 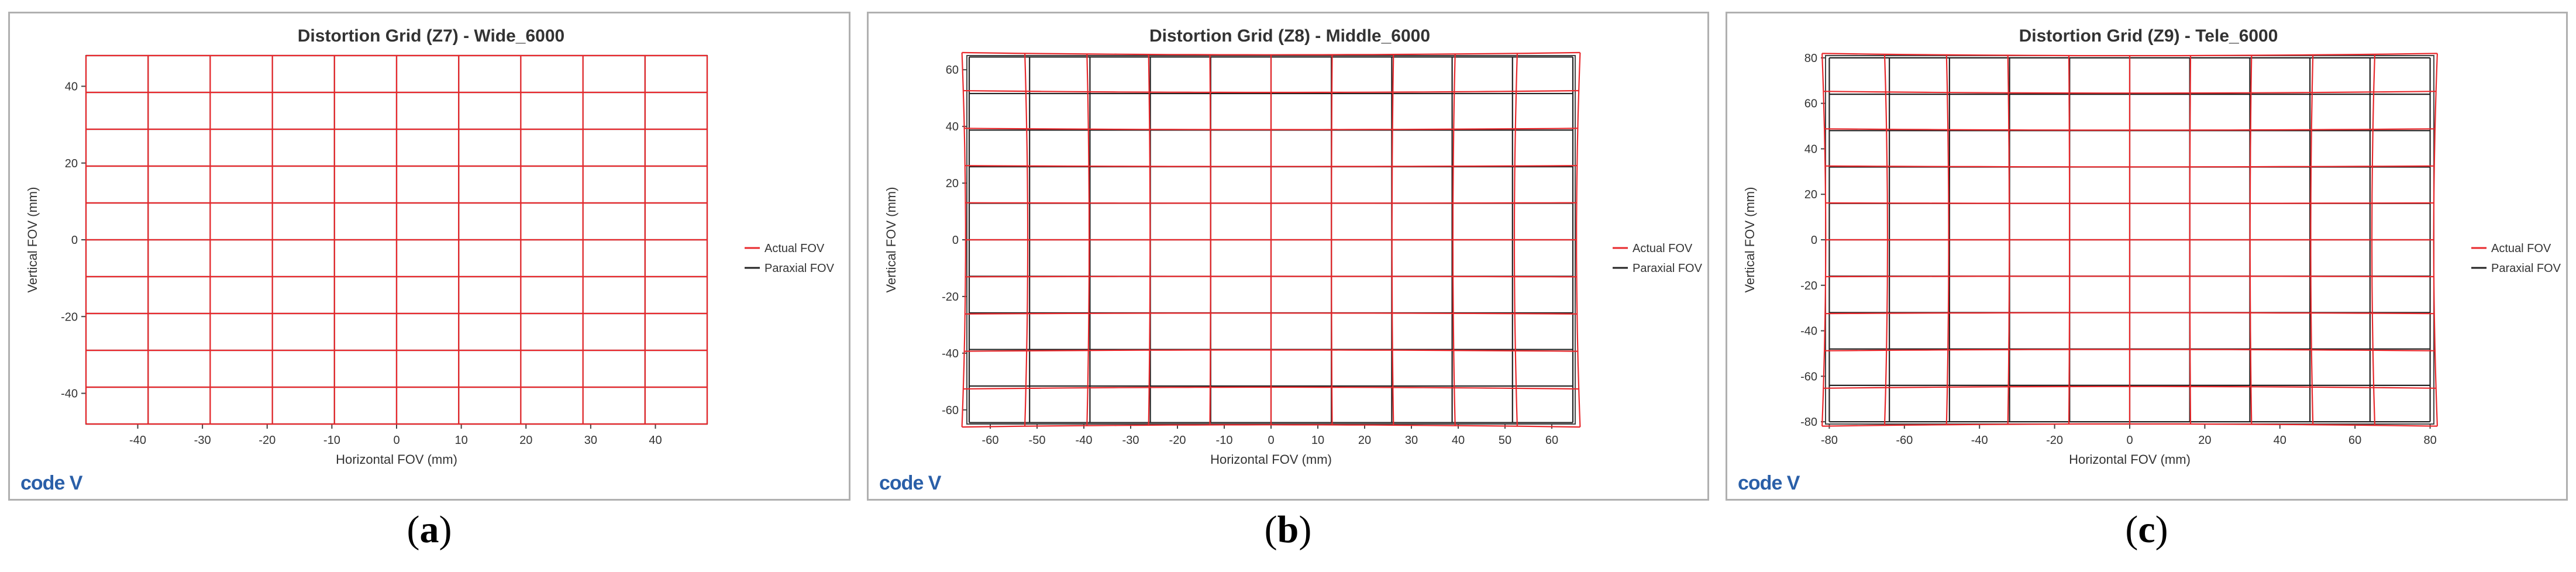 What do you see at coordinates (1505, 440) in the screenshot?
I see `x-tick-label: 50` at bounding box center [1505, 440].